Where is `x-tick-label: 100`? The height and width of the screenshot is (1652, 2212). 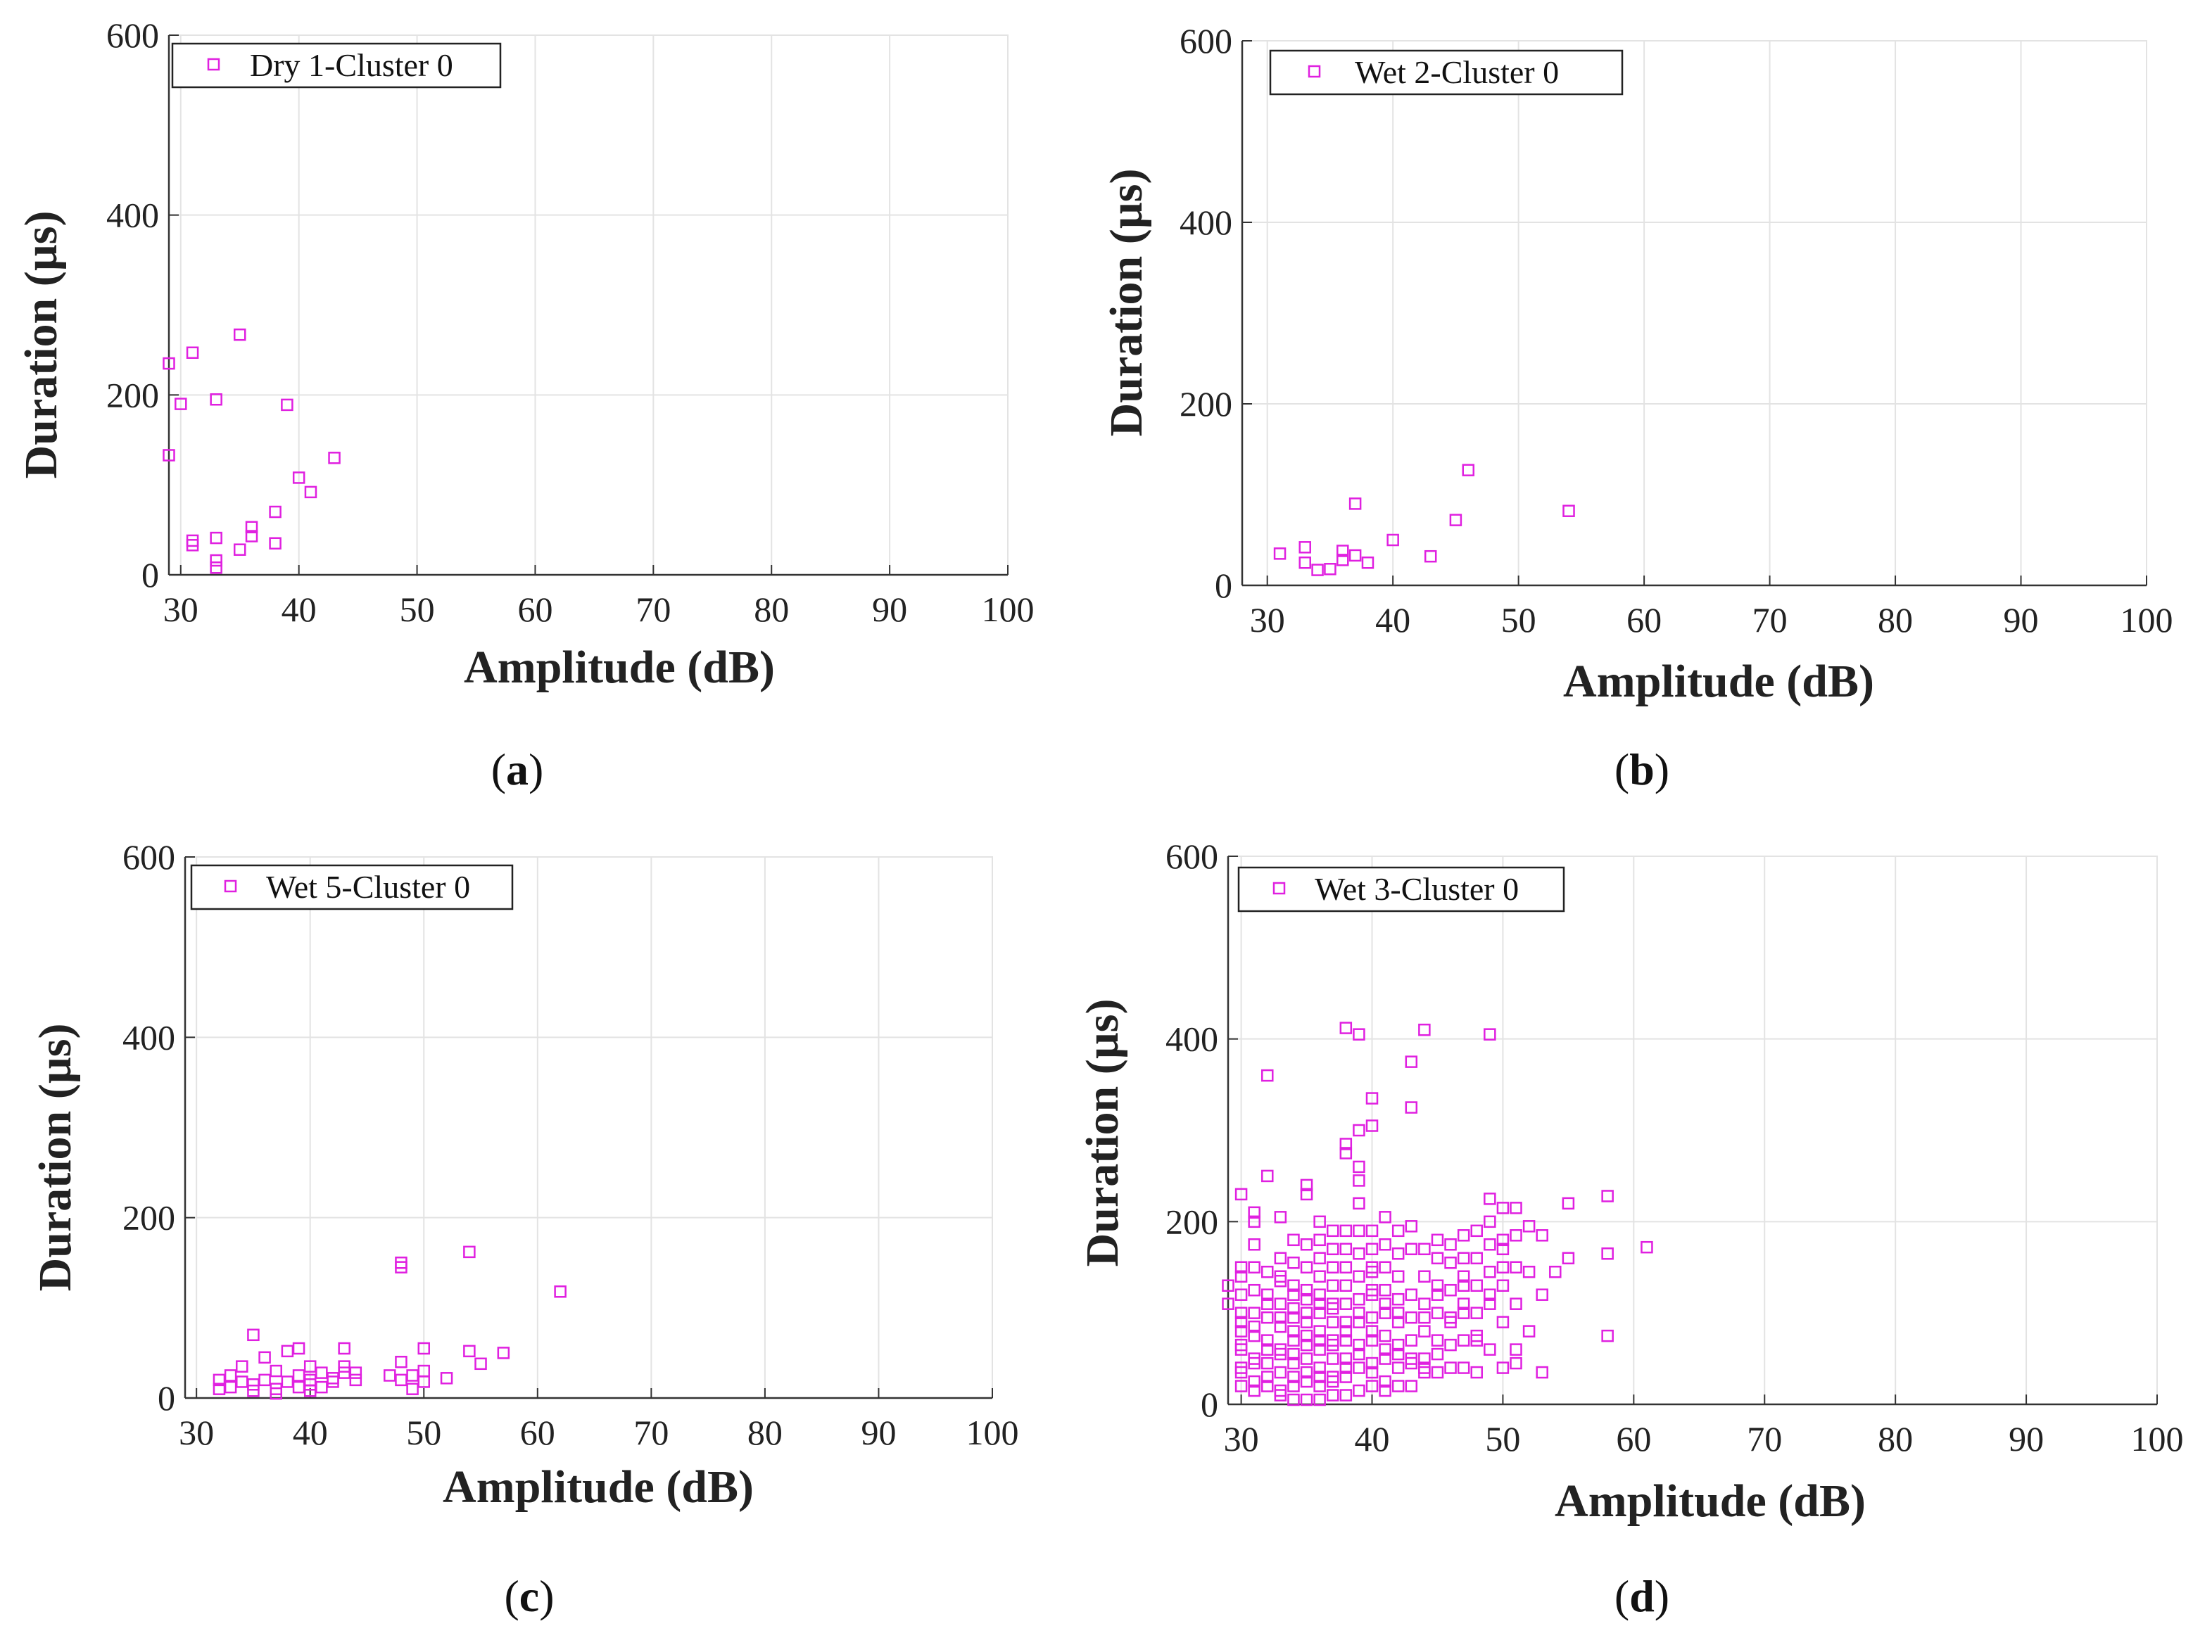 x-tick-label: 100 is located at coordinates (2147, 620).